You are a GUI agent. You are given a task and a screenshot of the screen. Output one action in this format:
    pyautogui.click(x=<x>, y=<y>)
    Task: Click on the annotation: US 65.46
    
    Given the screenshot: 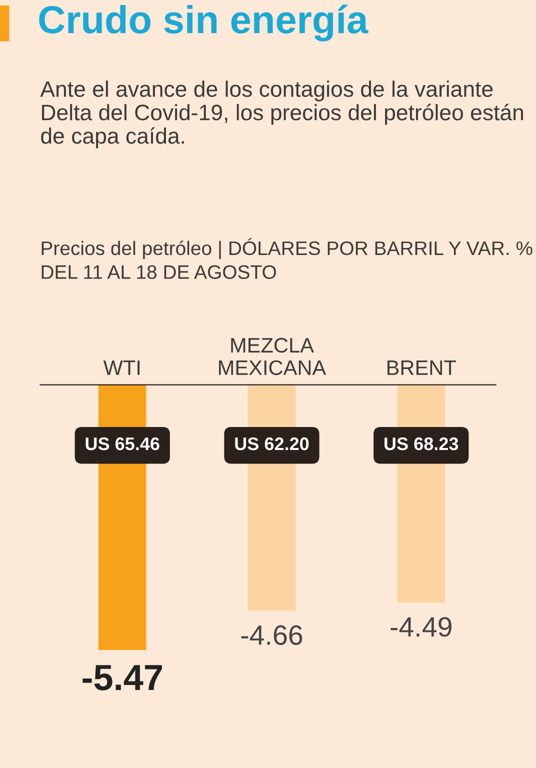 What is the action you would take?
    pyautogui.click(x=123, y=443)
    